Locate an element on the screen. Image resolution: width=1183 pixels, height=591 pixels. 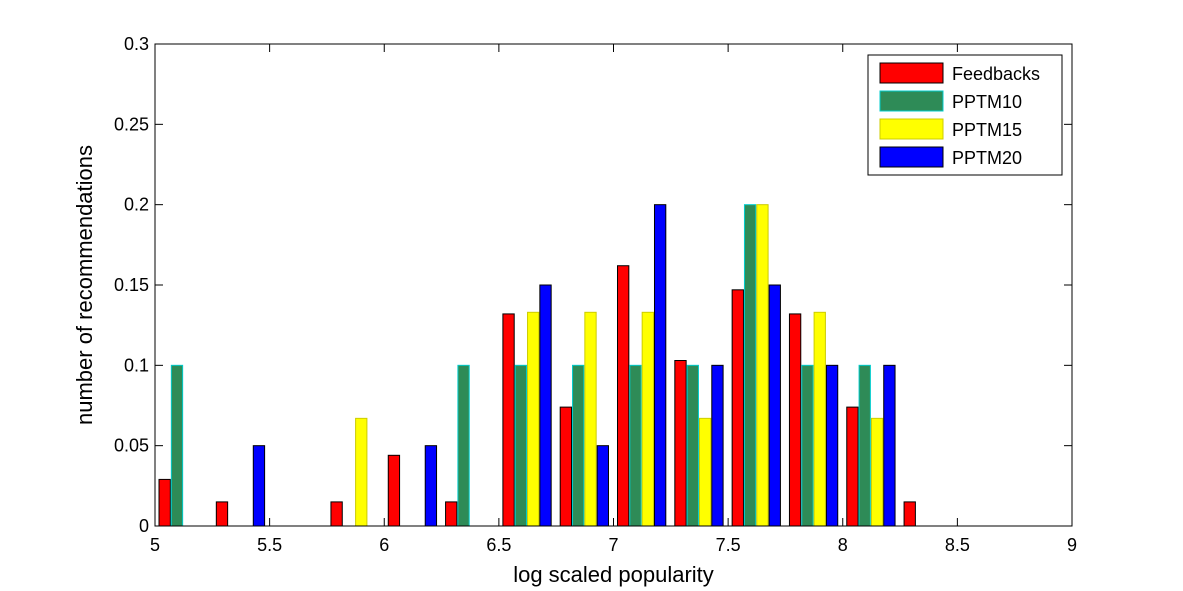
legend-label-feedbacks: Feedbacks is located at coordinates (996, 74).